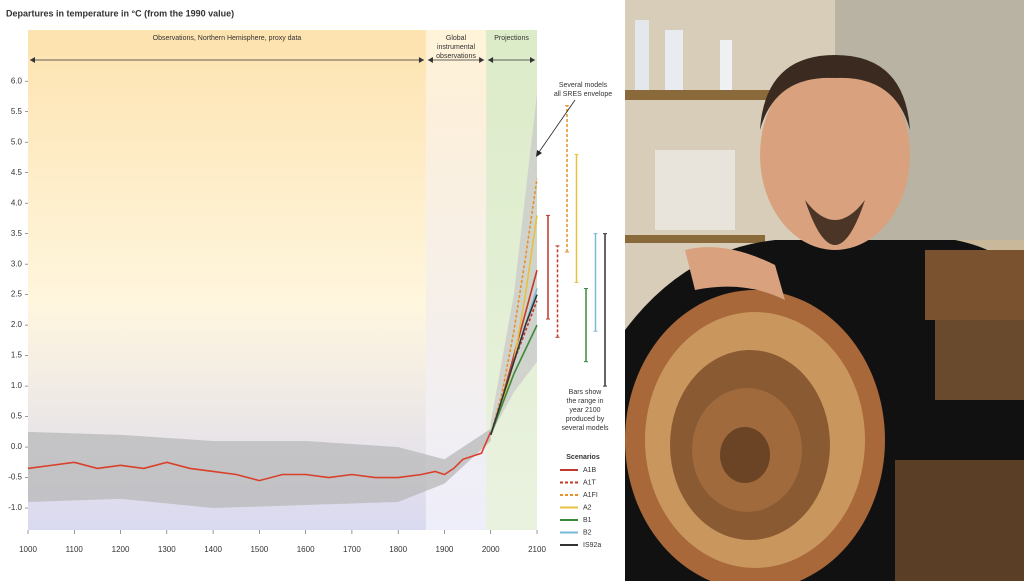 This screenshot has height=581, width=1024. I want to click on annotation: several models, so click(585, 428).